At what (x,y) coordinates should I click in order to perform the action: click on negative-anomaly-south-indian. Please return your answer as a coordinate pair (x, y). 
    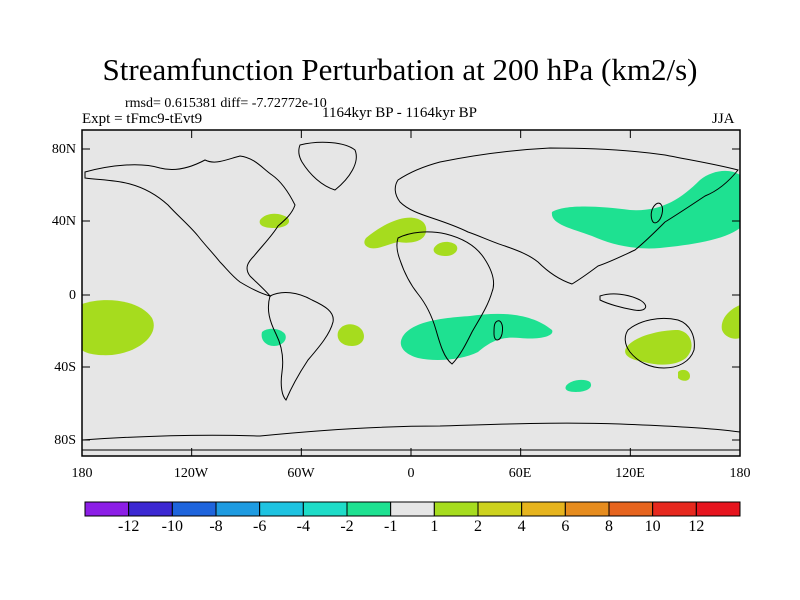
    Looking at the image, I should click on (578, 385).